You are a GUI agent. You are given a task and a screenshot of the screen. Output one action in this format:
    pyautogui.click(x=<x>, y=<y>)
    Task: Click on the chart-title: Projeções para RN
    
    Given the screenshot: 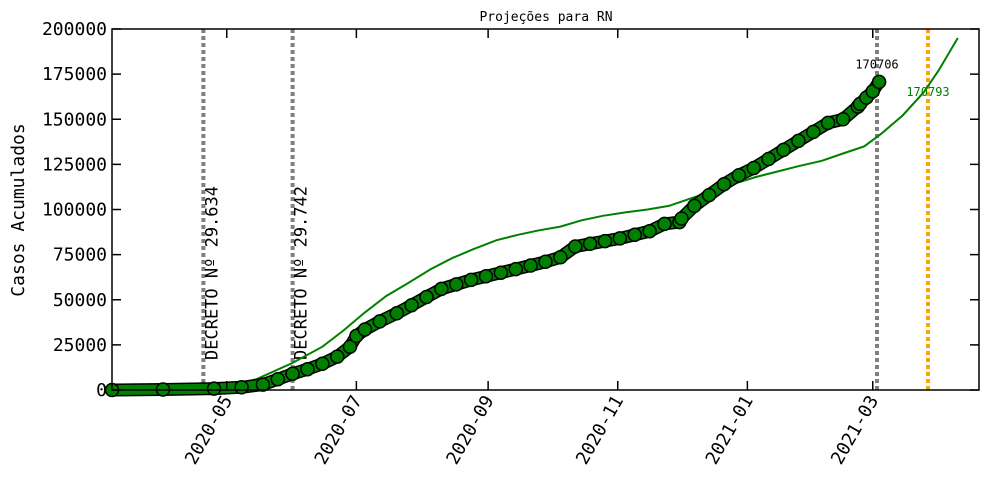 What is the action you would take?
    pyautogui.click(x=545, y=17)
    